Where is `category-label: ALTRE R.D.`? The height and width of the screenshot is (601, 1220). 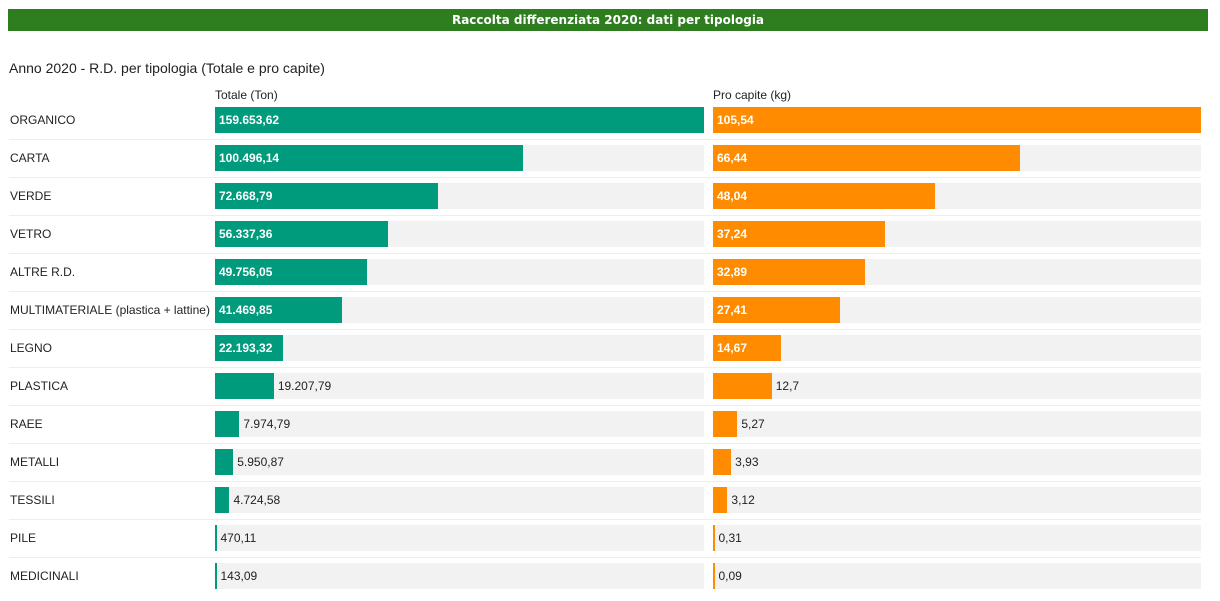 category-label: ALTRE R.D. is located at coordinates (43, 272).